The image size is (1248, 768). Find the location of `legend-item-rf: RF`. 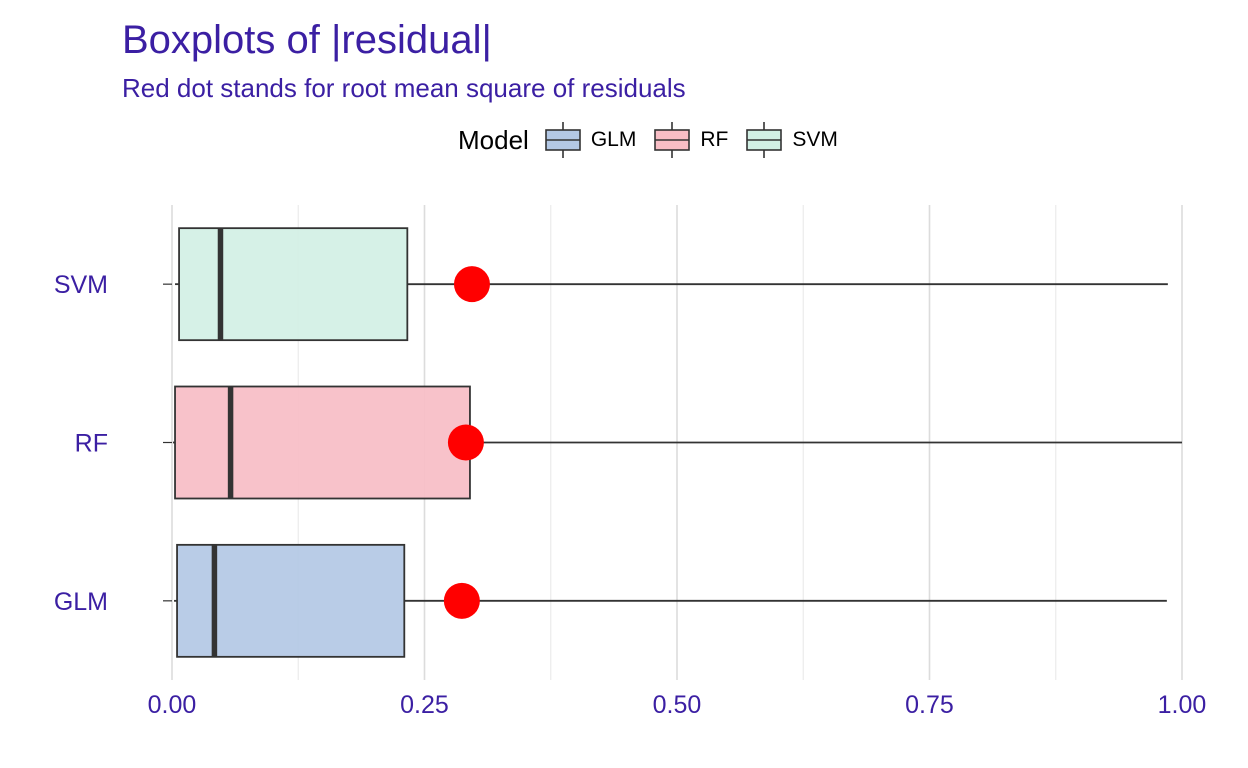

legend-item-rf: RF is located at coordinates (690, 140).